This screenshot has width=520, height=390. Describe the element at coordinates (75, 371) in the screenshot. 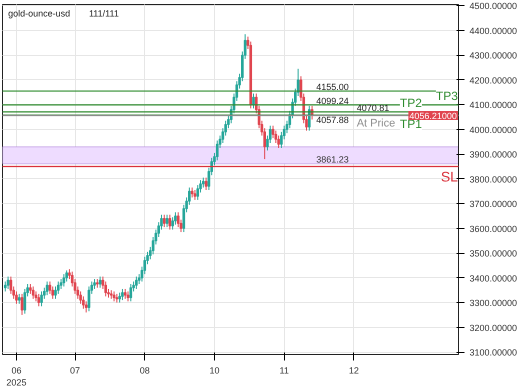

I see `x-tick-label: 07` at that location.